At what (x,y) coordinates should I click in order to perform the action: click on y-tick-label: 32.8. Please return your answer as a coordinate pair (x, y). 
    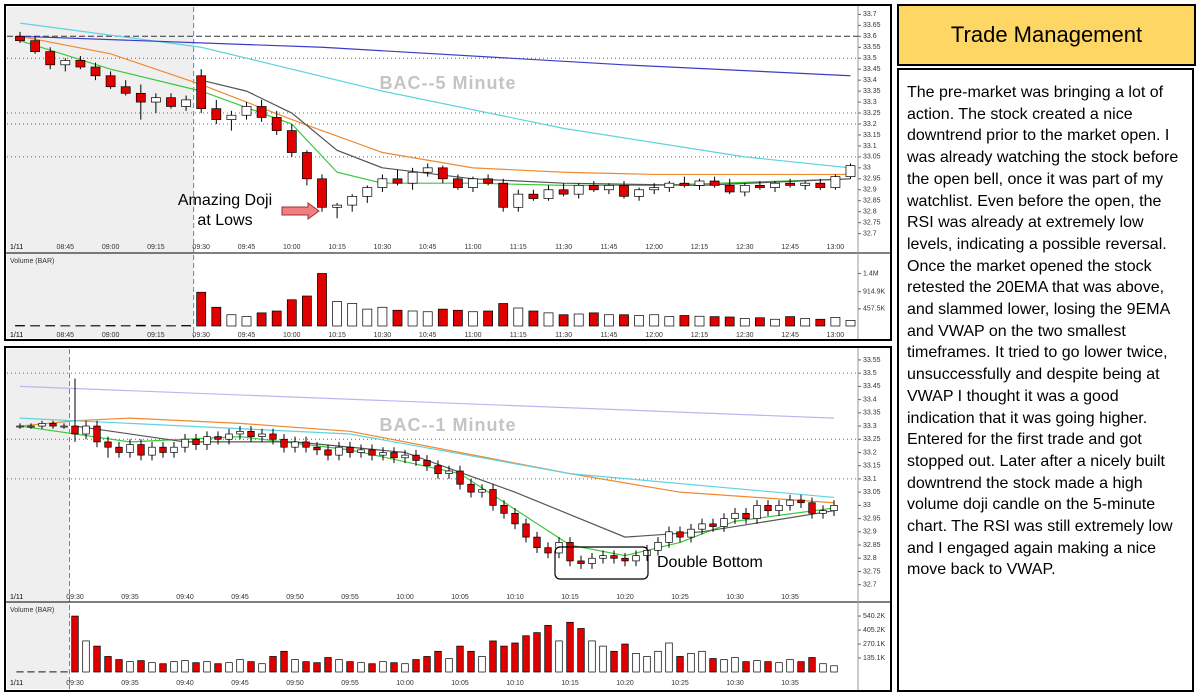
    Looking at the image, I should click on (870, 558).